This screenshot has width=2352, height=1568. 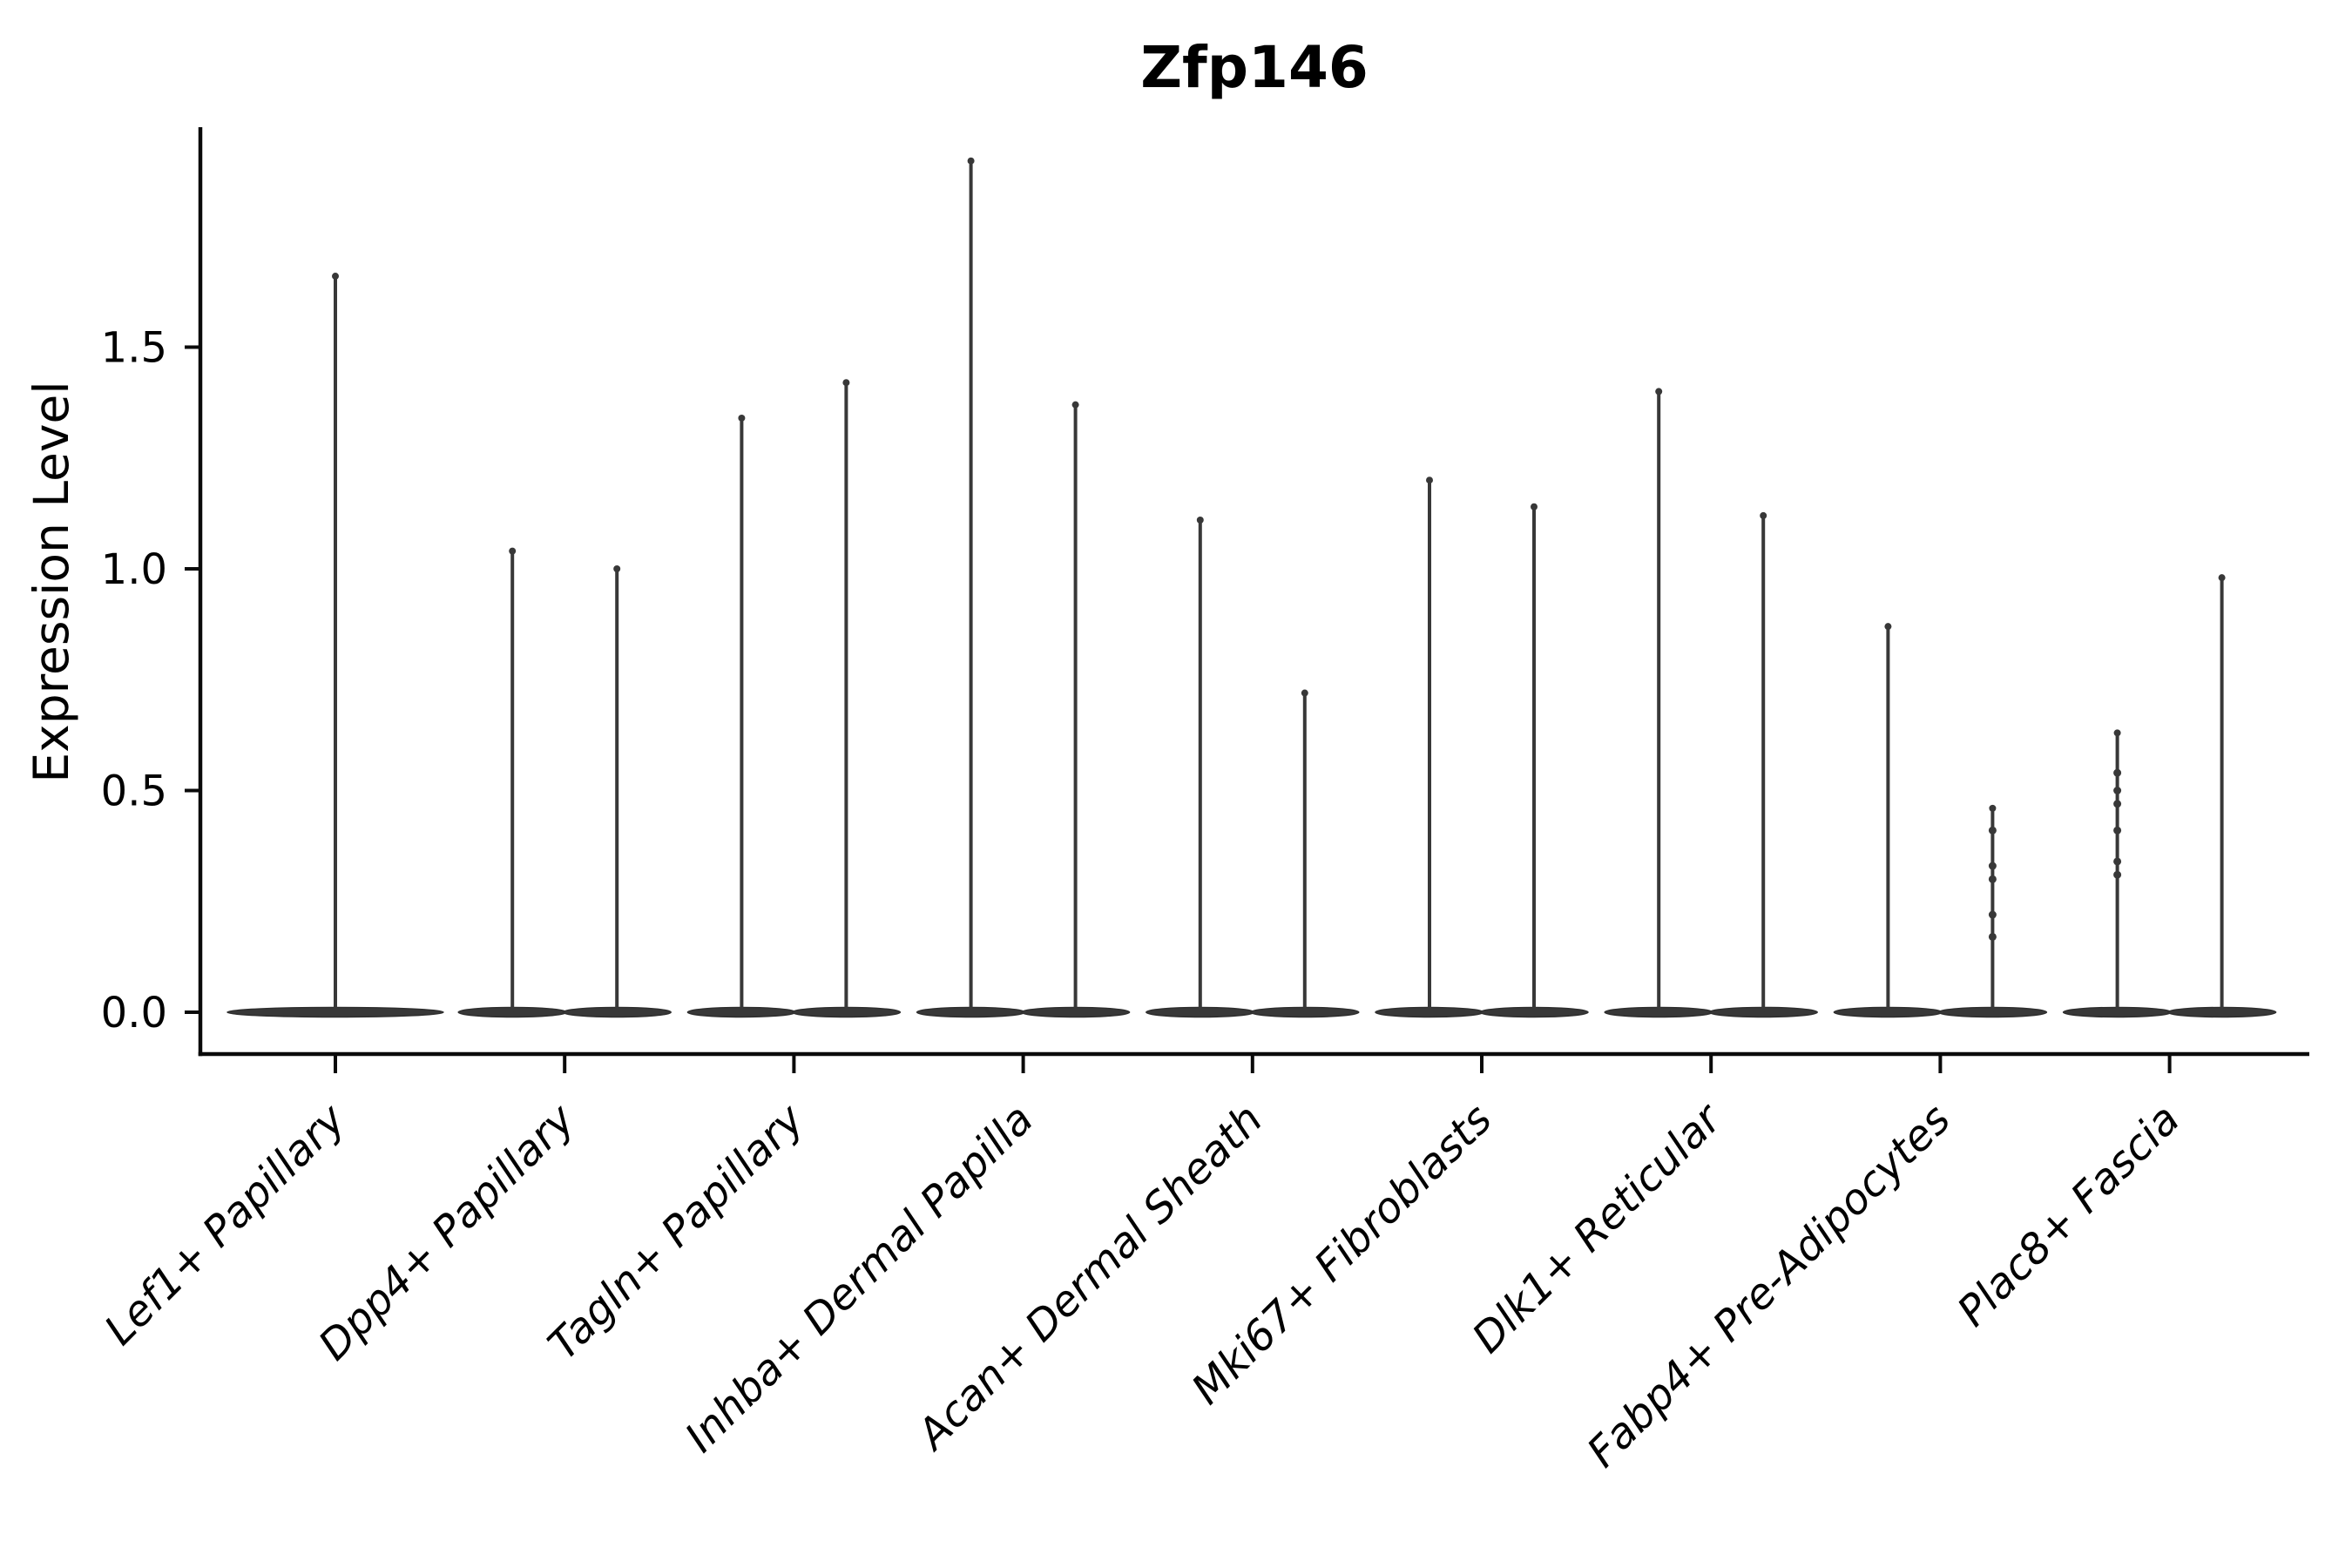 What do you see at coordinates (134, 569) in the screenshot?
I see `y-tick-label: 1.0` at bounding box center [134, 569].